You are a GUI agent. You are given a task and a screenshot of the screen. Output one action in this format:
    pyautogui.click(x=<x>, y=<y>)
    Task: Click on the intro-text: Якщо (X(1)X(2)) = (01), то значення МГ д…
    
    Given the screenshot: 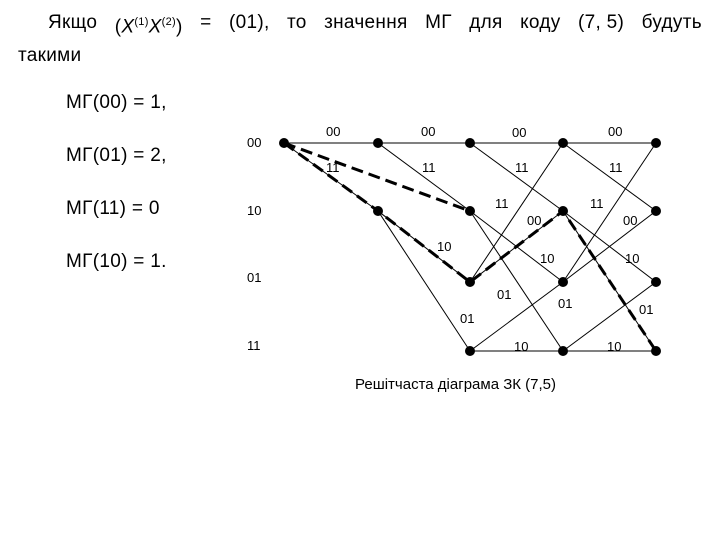 What is the action you would take?
    pyautogui.click(x=360, y=39)
    